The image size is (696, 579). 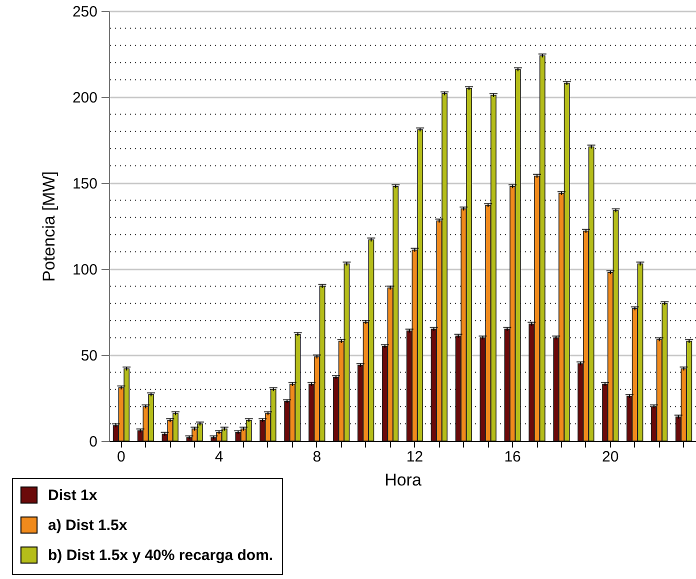 What do you see at coordinates (219, 457) in the screenshot?
I see `x-tick-label: 4` at bounding box center [219, 457].